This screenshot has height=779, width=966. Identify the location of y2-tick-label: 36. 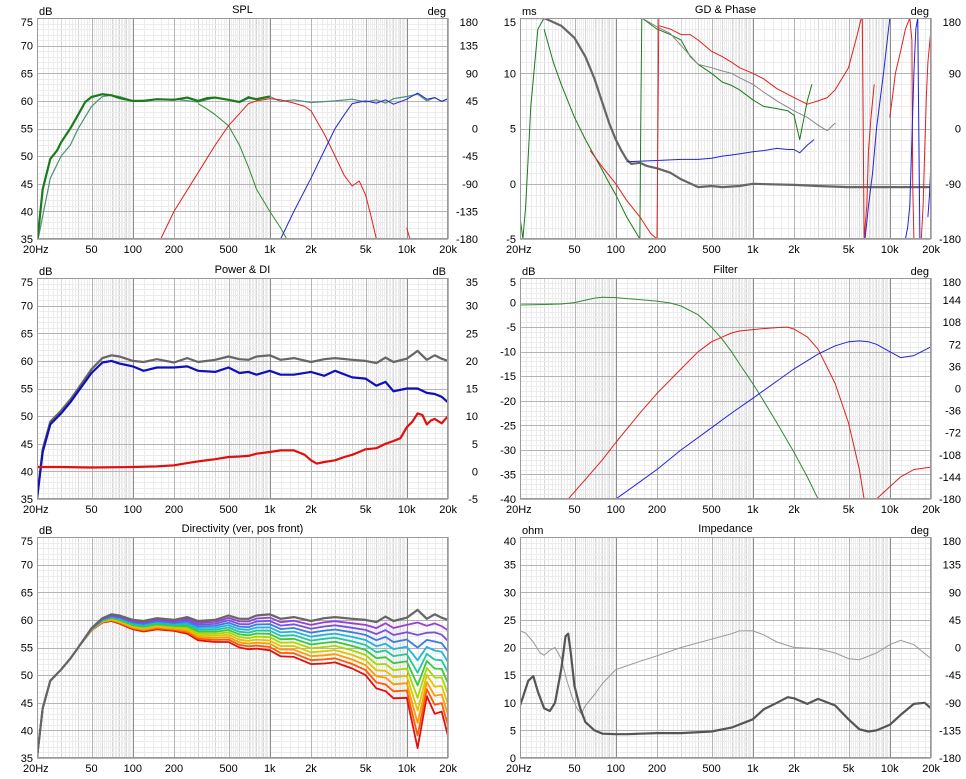
(955, 367).